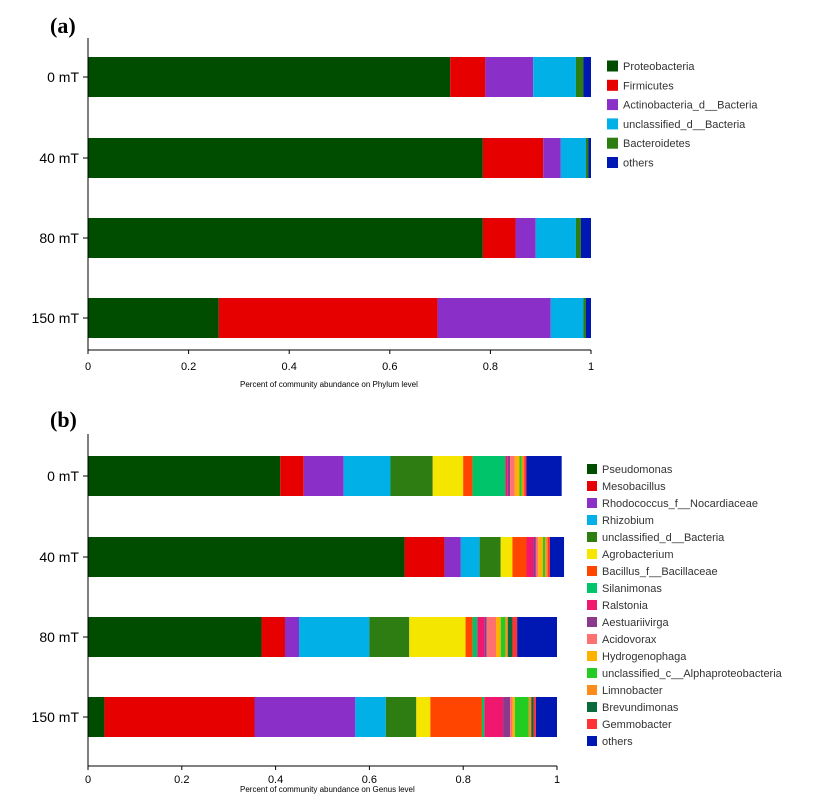 The image size is (814, 804). I want to click on legend-item: Brevundimonas, so click(633, 708).